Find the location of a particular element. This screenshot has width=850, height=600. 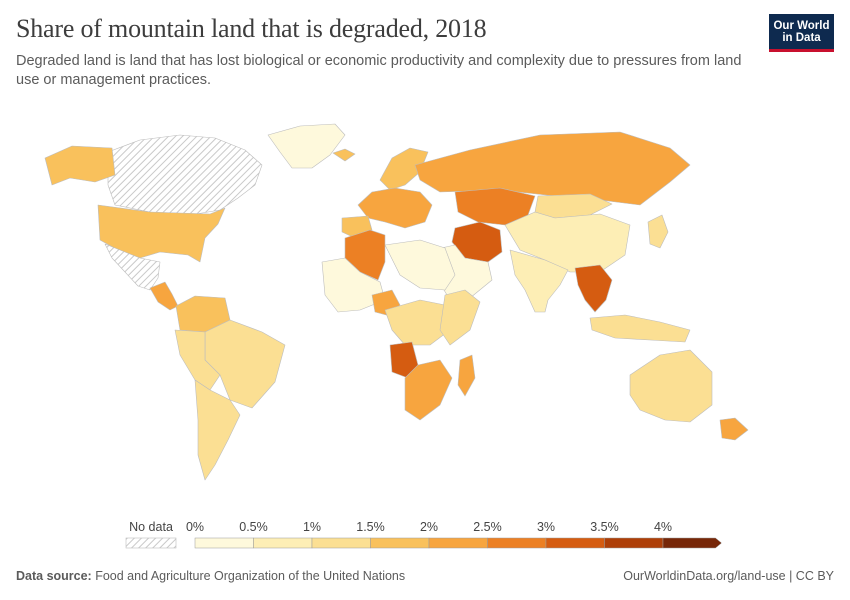

legend-bin-label: 0% is located at coordinates (195, 527).